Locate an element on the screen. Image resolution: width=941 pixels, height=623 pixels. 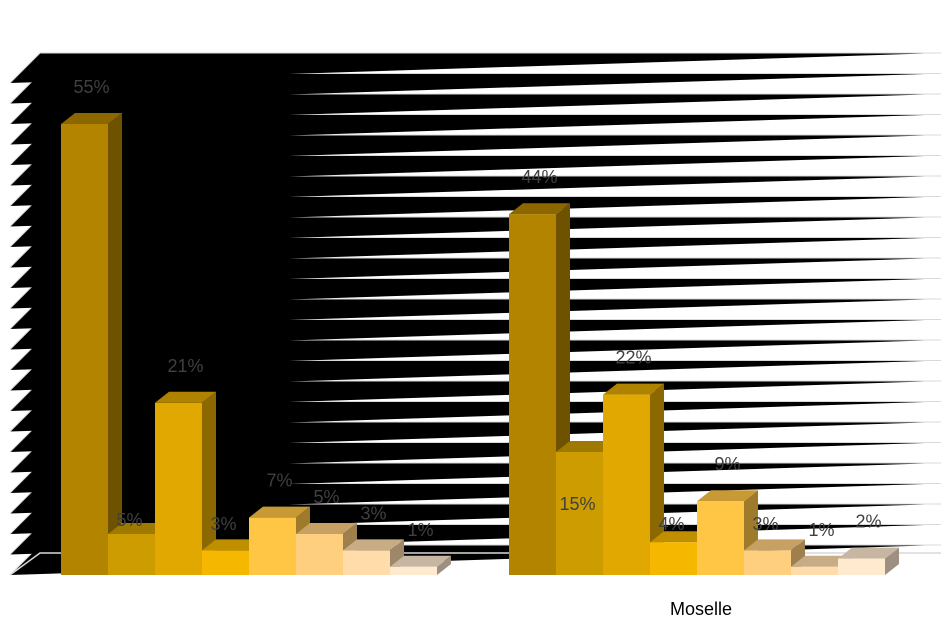
data-label: 22% is located at coordinates (633, 358).